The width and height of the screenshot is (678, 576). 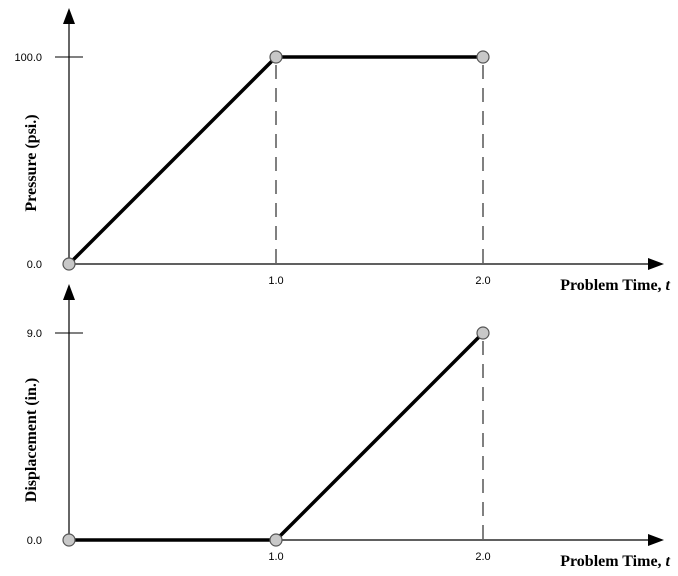 I want to click on displacement-x-tick-label-1: 2.0, so click(x=482, y=557).